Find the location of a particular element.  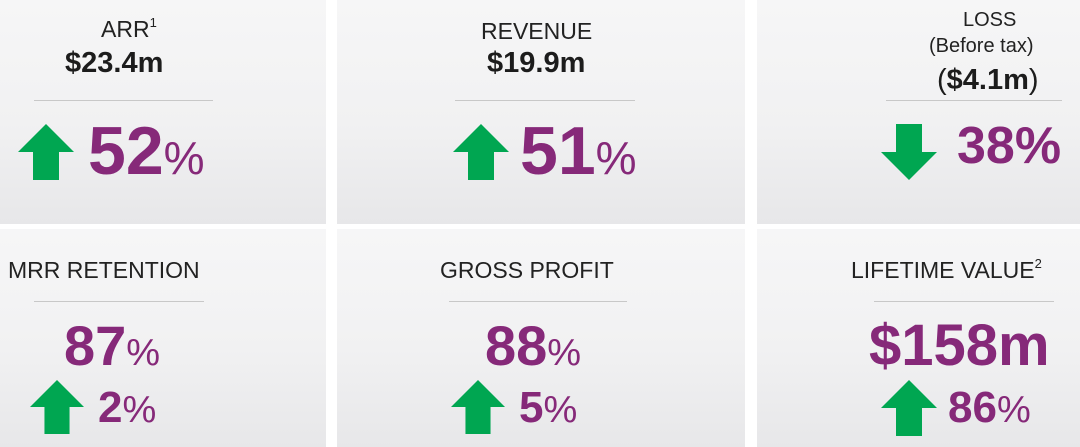

loss-subtitle: (Before tax) is located at coordinates (981, 46).